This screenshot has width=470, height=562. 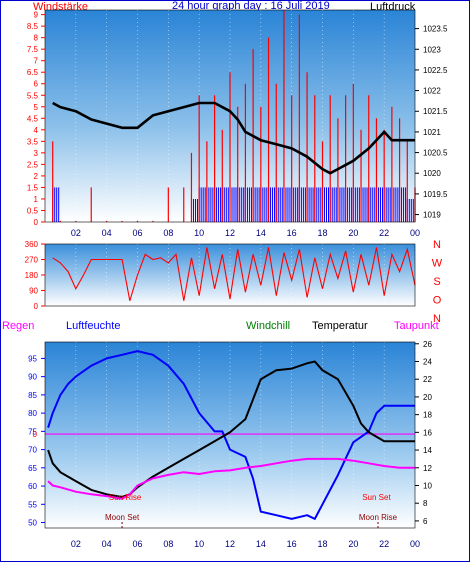 I want to click on y-tick-label-right: 12, so click(x=427, y=468).